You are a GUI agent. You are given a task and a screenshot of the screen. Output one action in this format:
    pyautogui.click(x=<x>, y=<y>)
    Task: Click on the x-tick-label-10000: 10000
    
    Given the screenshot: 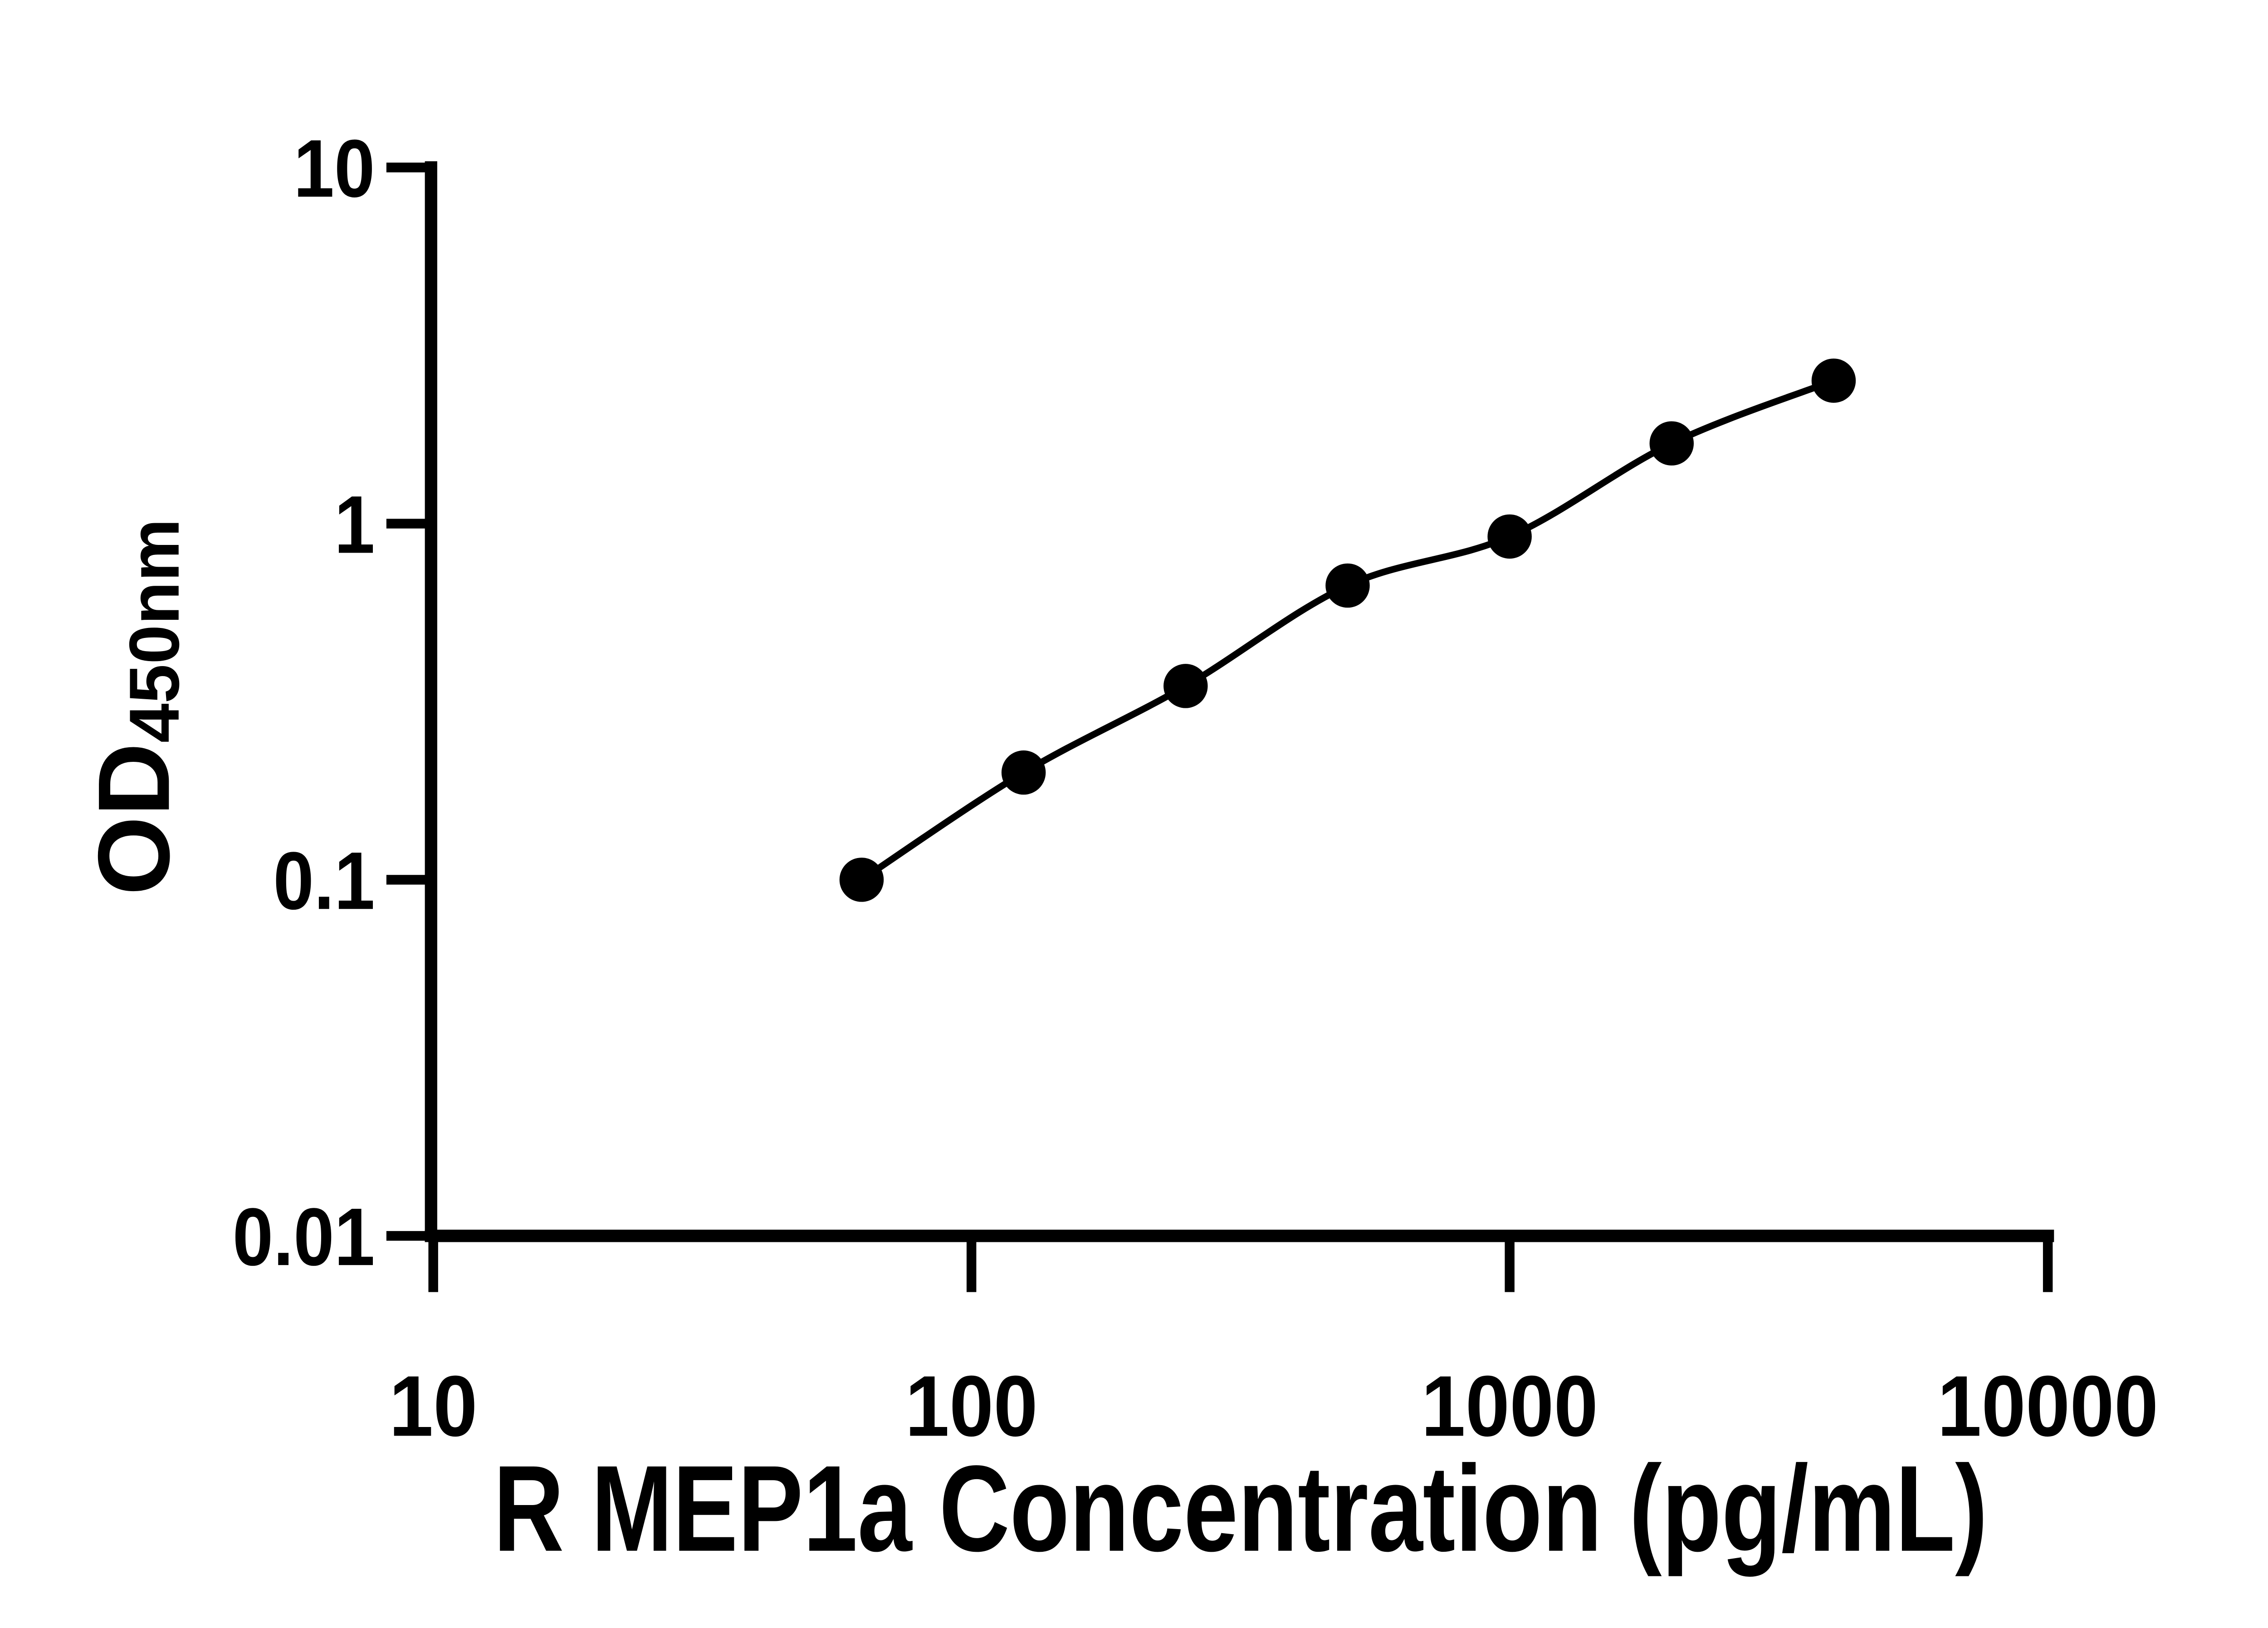 What is the action you would take?
    pyautogui.click(x=2048, y=1406)
    